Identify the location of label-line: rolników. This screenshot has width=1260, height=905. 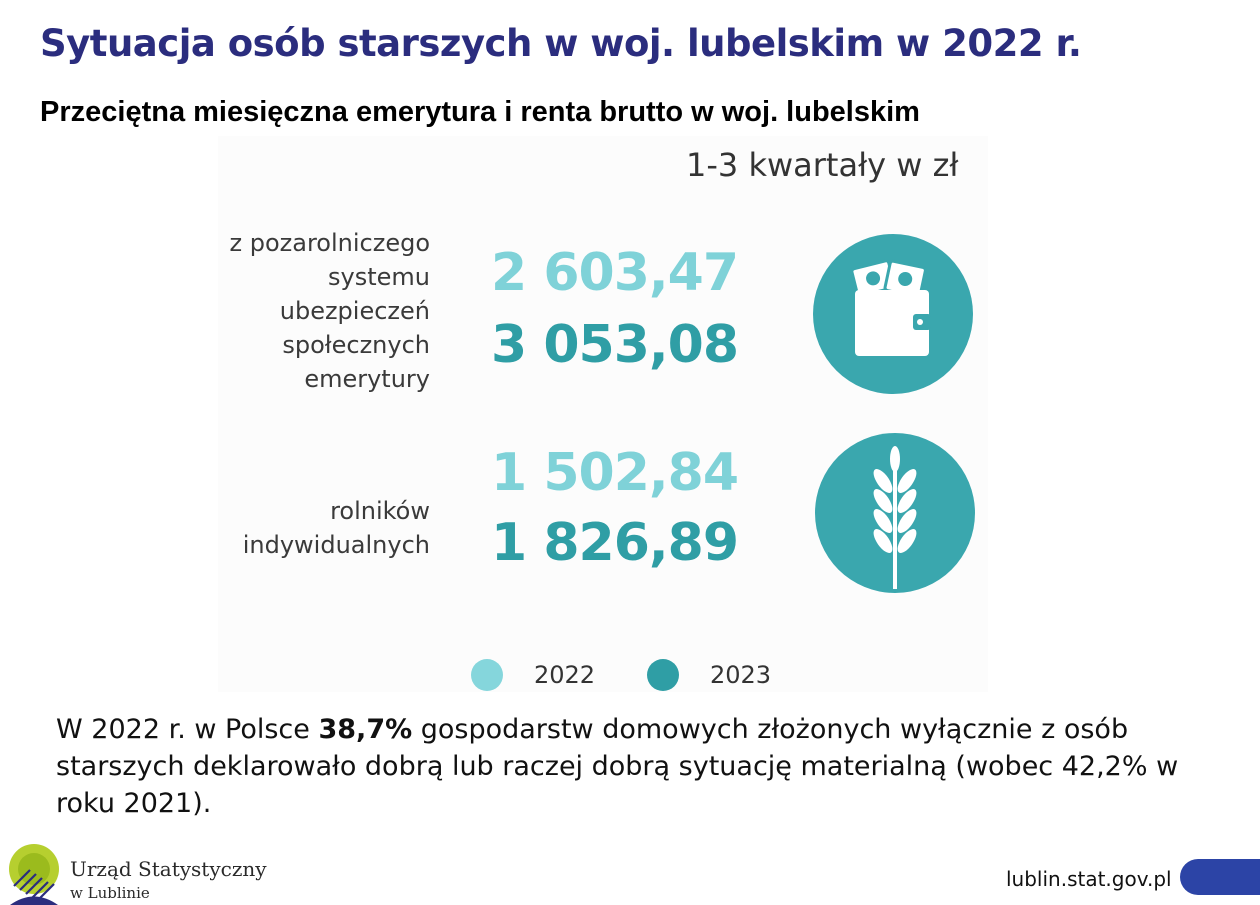
(380, 511).